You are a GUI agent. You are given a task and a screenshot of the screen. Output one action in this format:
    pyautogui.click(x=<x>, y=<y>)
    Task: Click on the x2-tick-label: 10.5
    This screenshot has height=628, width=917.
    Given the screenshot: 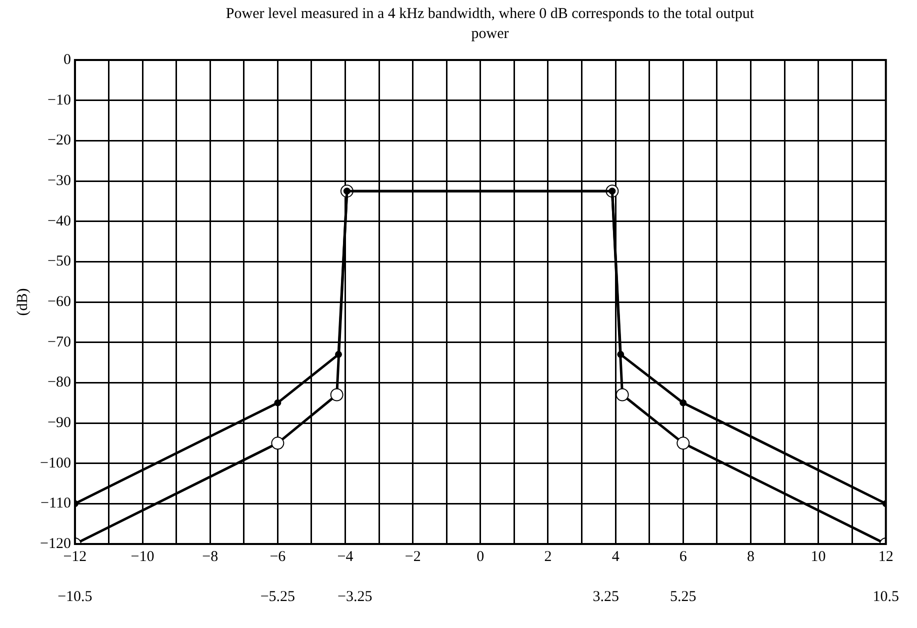 What is the action you would take?
    pyautogui.click(x=885, y=596)
    